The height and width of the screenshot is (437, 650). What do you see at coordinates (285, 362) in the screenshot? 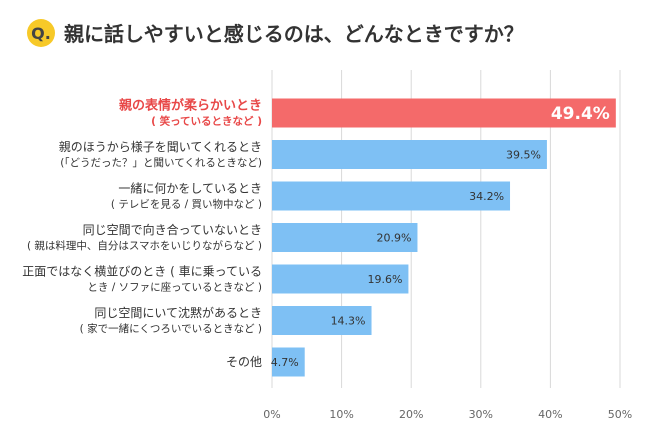
I see `data-label: 4.7%` at bounding box center [285, 362].